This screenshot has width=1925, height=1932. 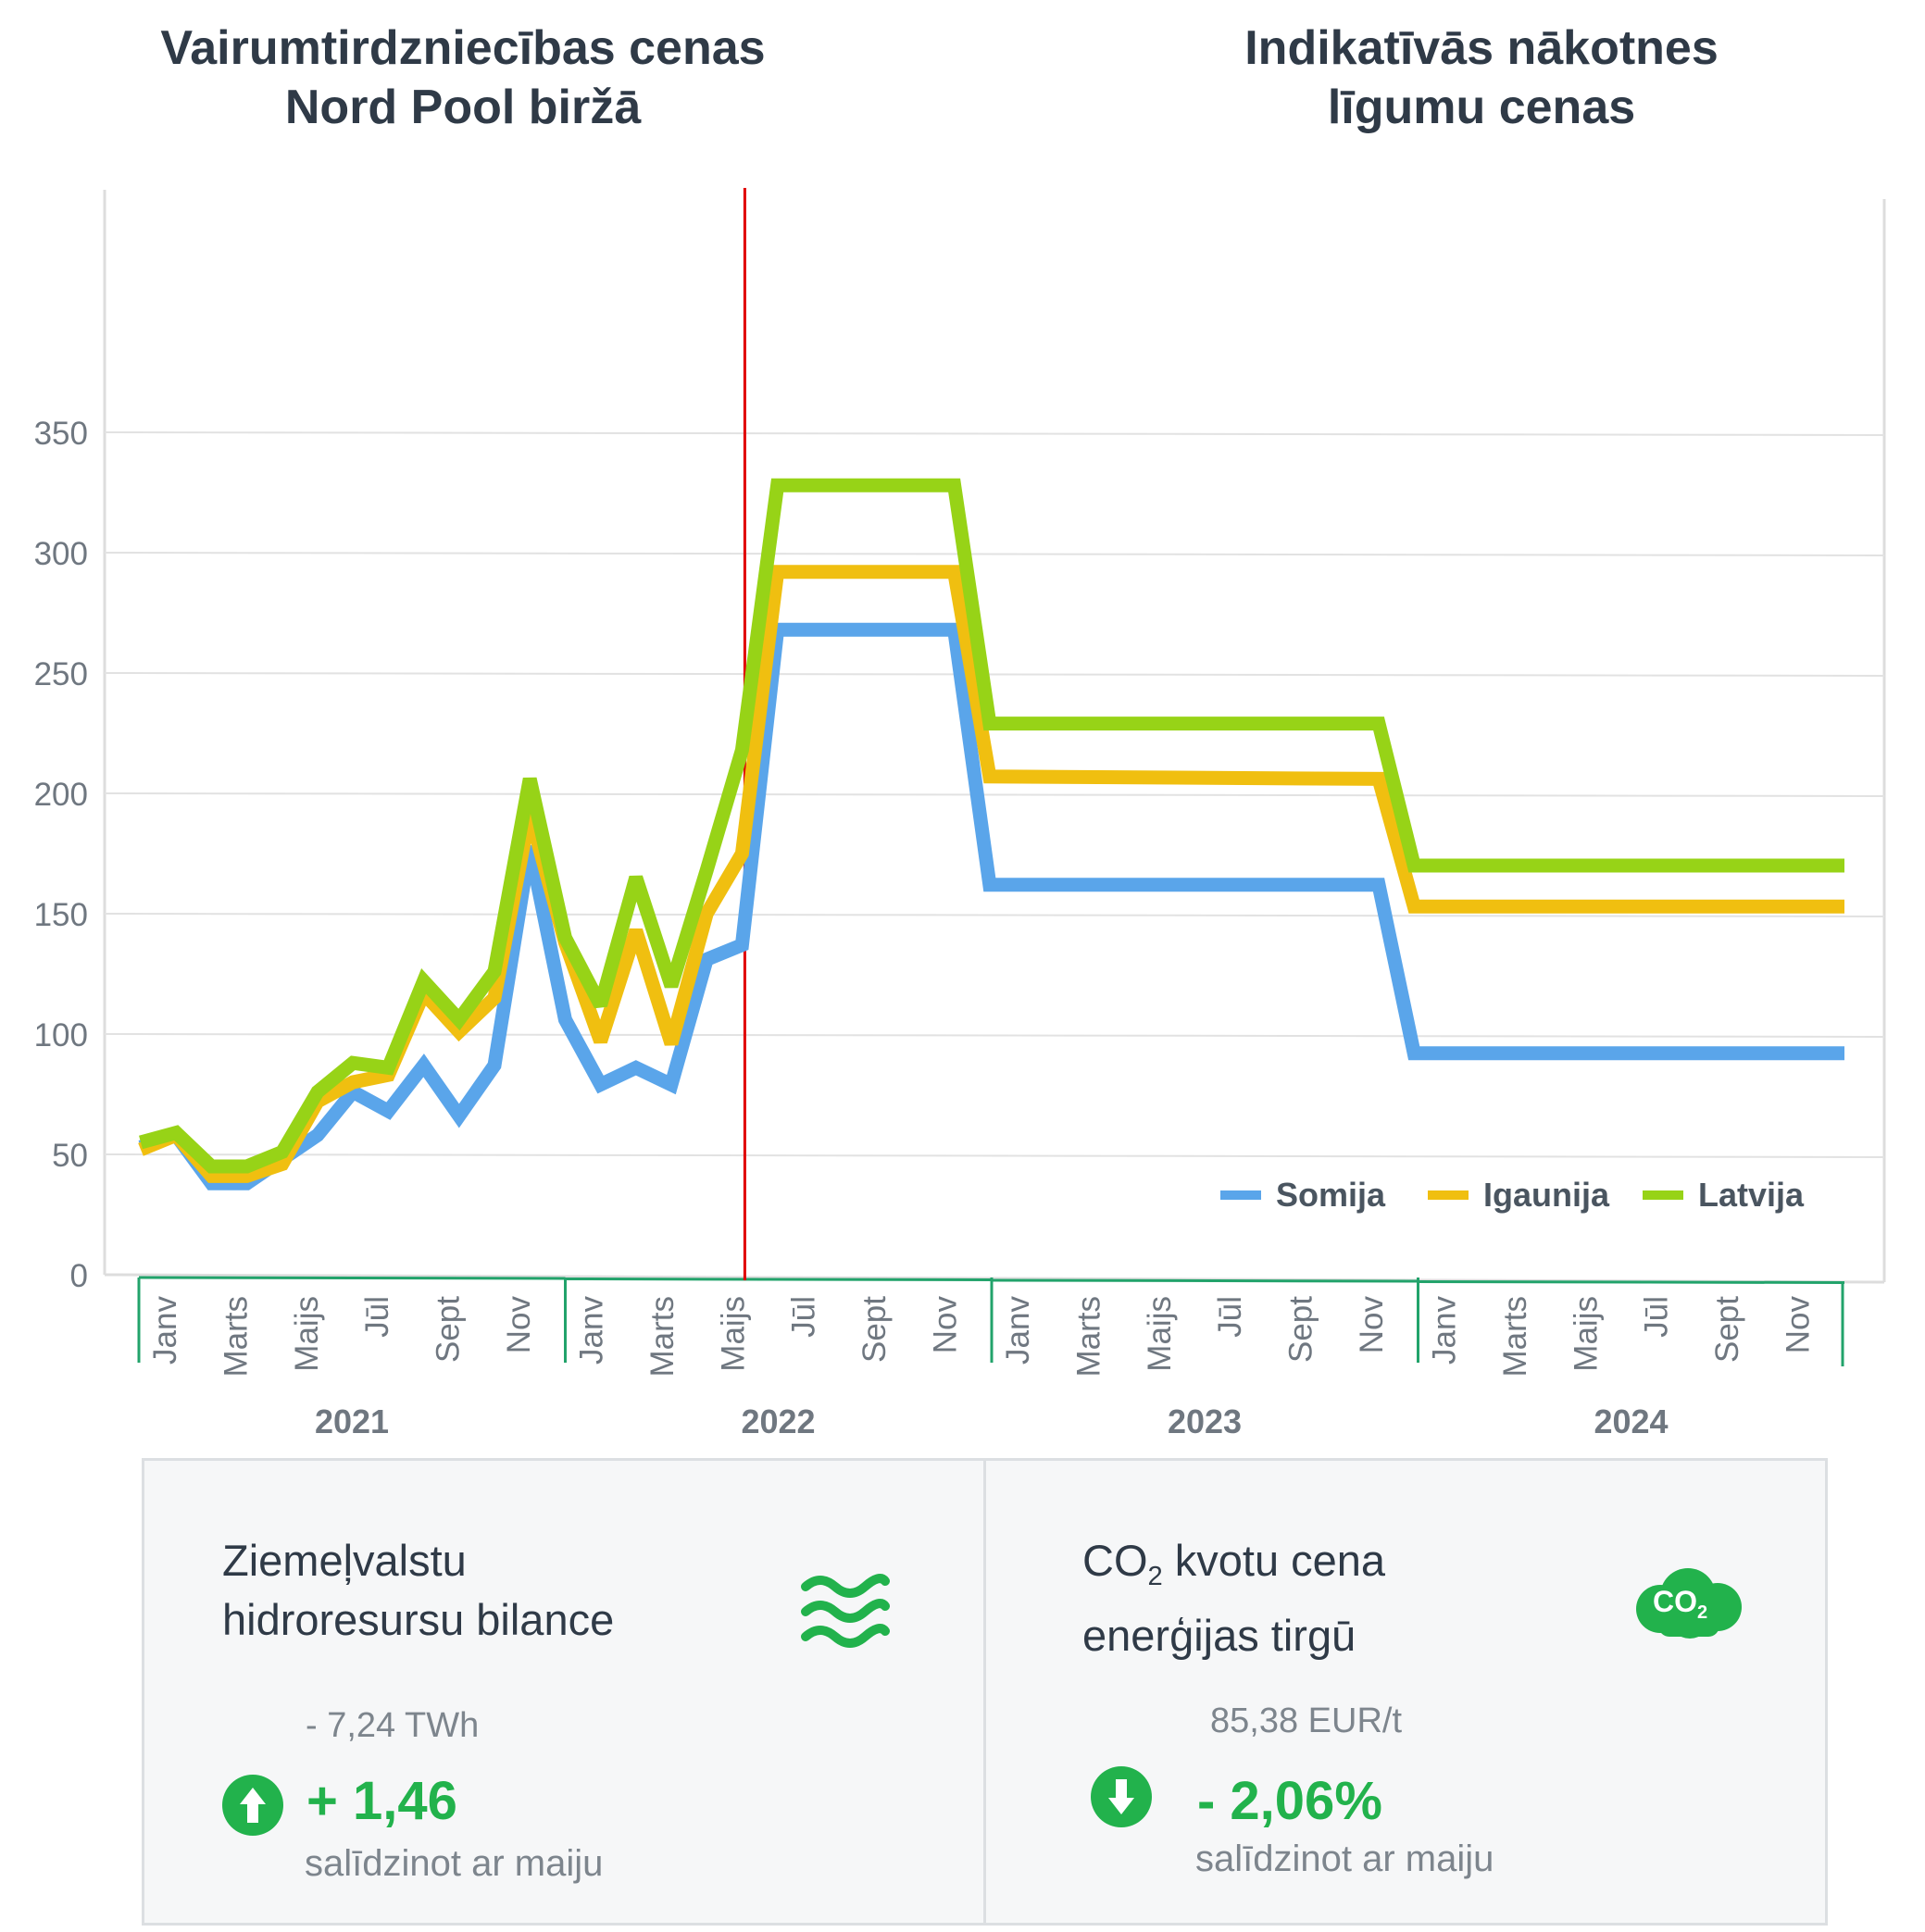 I want to click on y-tick-label-150: 150, so click(x=61, y=915).